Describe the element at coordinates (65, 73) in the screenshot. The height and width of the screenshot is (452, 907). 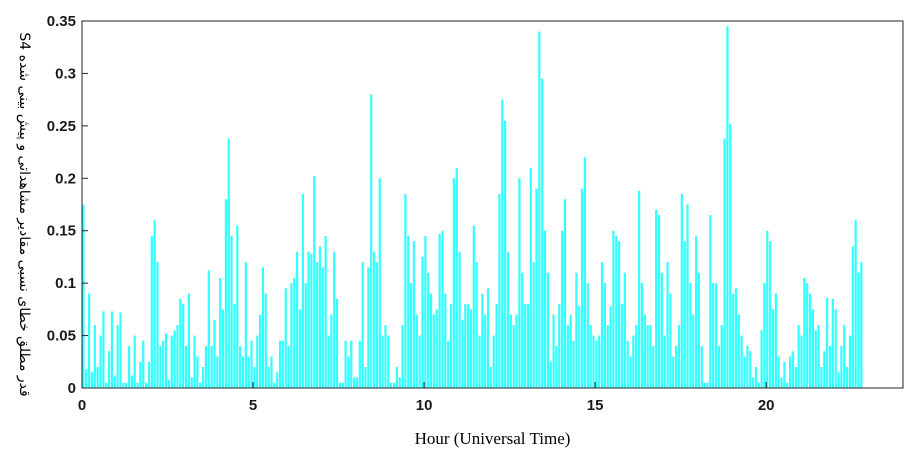
I see `y-tick-label: 0.3` at that location.